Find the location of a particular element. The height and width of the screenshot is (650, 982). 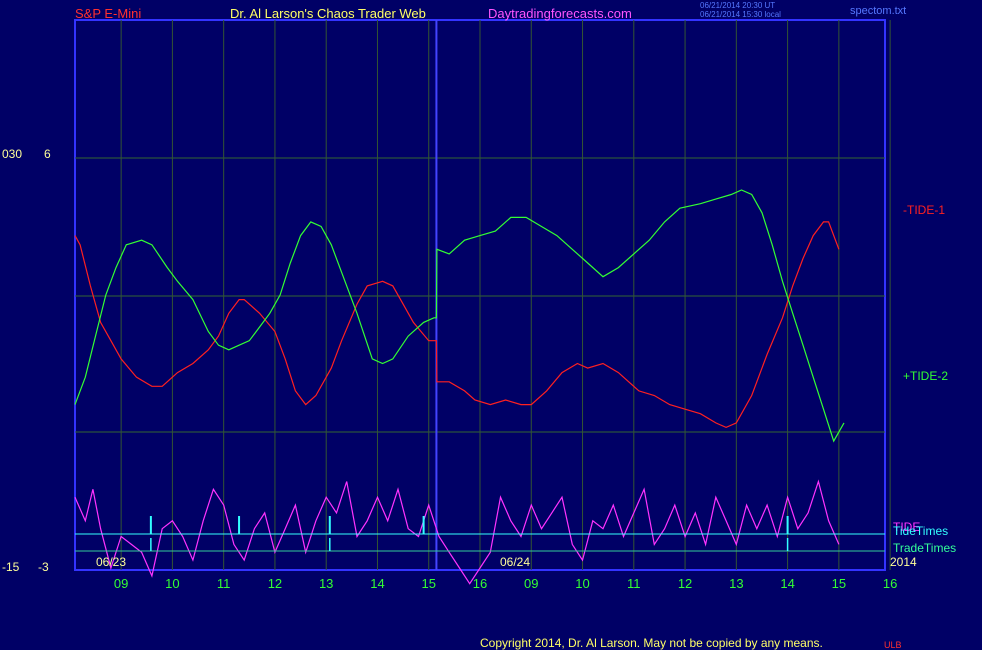

left-axis-bottom-b: -3 is located at coordinates (43, 567).